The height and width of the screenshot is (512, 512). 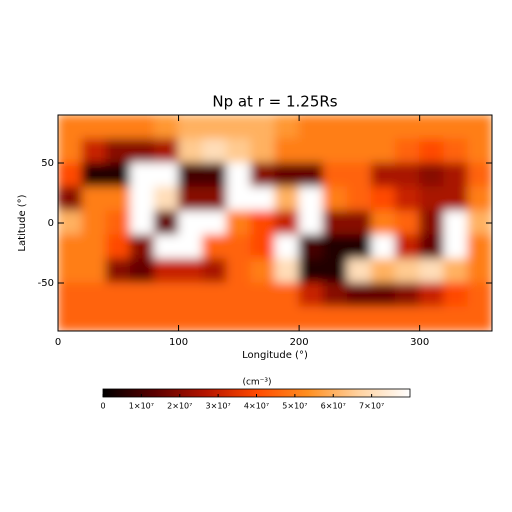 I want to click on colorbar-label: (cm⁻³), so click(x=256, y=383).